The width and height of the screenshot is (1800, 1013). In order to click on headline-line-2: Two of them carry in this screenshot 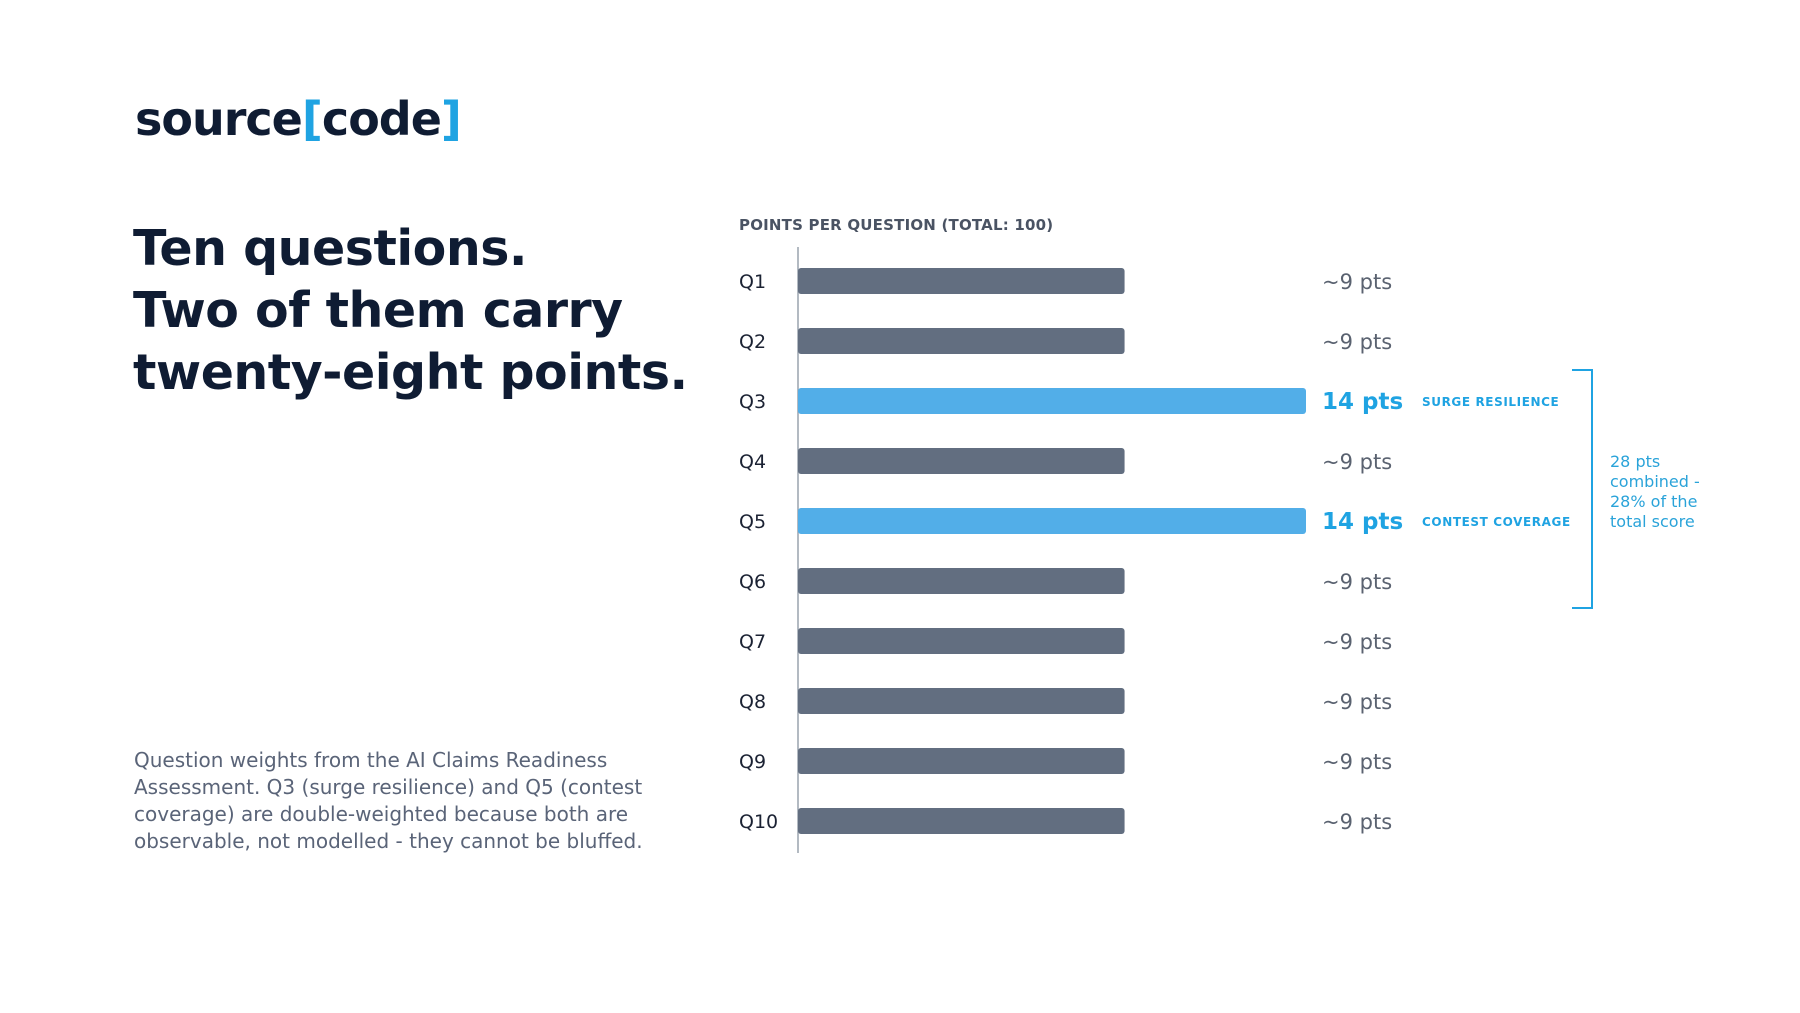, I will do `click(378, 310)`.